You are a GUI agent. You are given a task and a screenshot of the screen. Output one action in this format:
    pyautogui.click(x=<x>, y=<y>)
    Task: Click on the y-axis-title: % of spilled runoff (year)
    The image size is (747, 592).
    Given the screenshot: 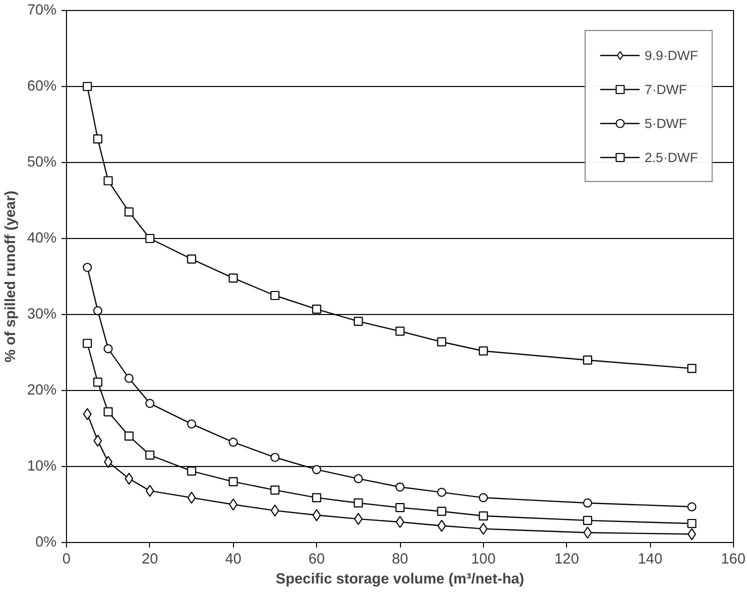 What is the action you would take?
    pyautogui.click(x=11, y=276)
    